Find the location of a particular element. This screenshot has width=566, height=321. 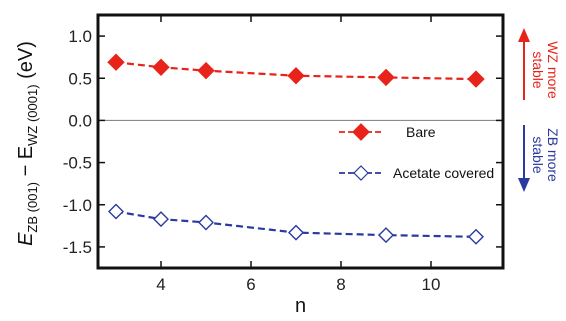

zb-arrow-head is located at coordinates (524, 185).